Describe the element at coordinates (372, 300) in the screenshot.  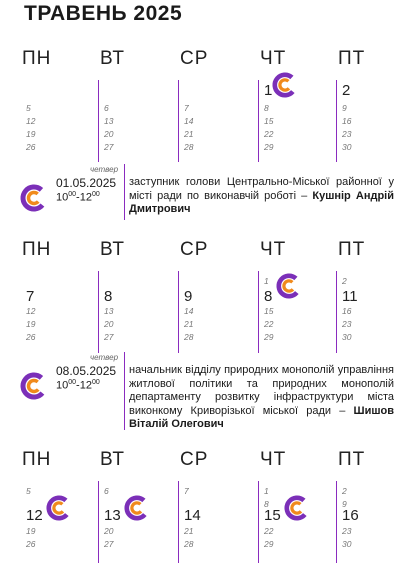
I see `day-cell: ПТ 2 11 16 23 30` at that location.